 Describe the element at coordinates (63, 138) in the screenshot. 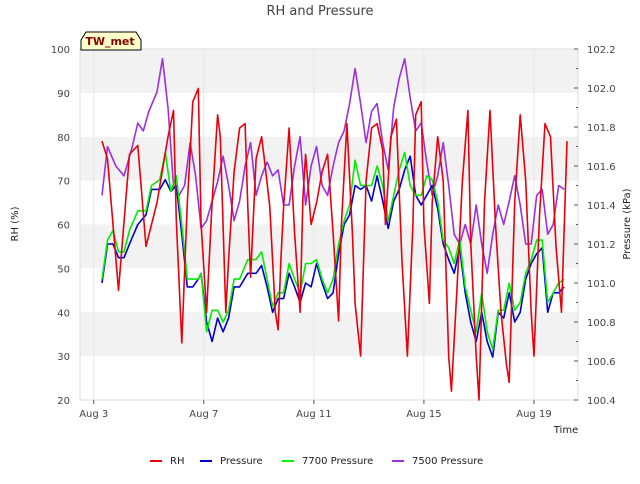

I see `y-tick-label-left: 80` at that location.